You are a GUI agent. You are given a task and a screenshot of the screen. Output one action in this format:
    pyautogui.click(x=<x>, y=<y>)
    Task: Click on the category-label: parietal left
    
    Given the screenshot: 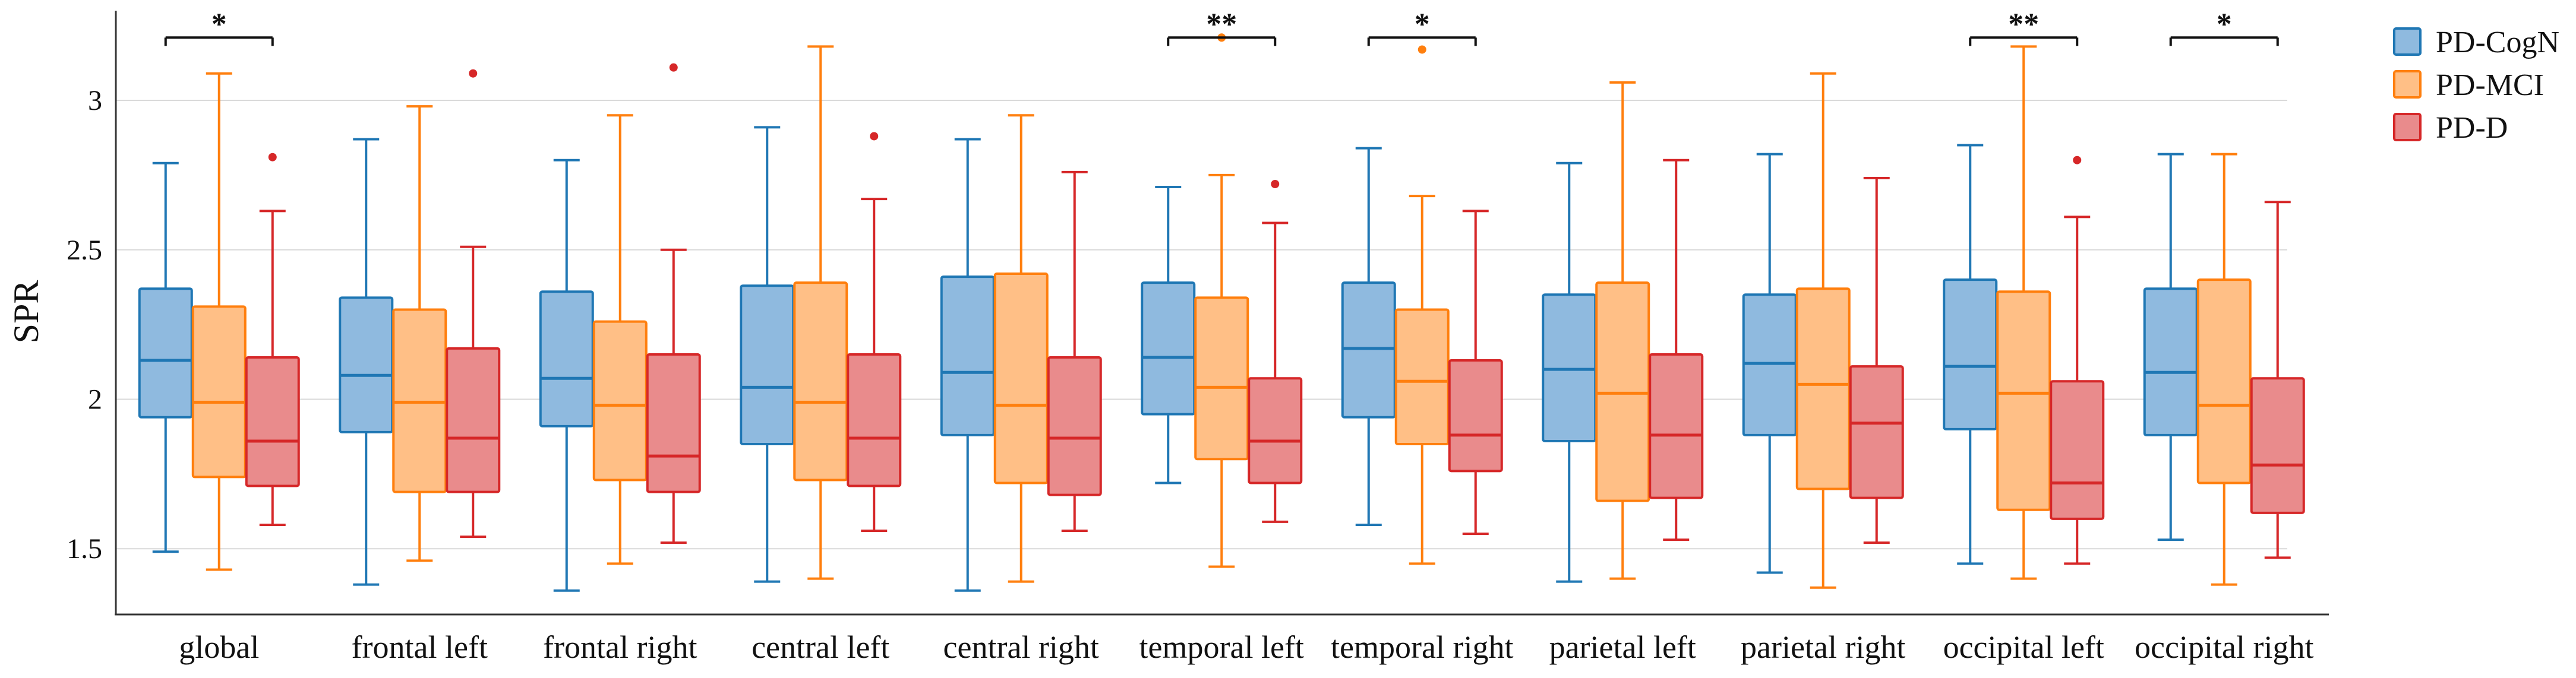 What is the action you would take?
    pyautogui.click(x=1622, y=647)
    